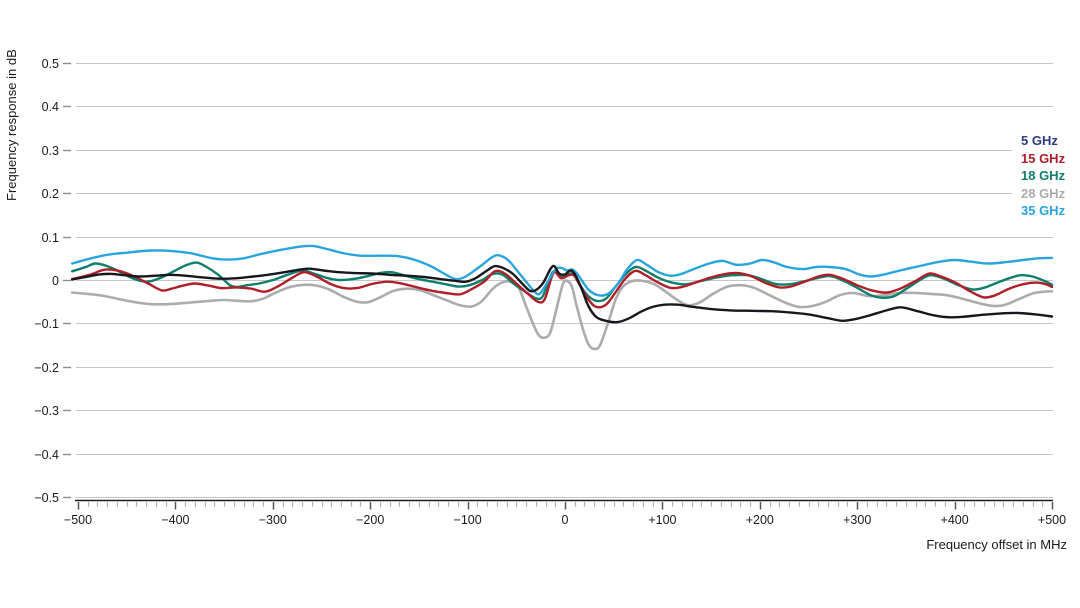 The image size is (1080, 608). Describe the element at coordinates (46, 368) in the screenshot. I see `y-tick-label: −0.2` at that location.